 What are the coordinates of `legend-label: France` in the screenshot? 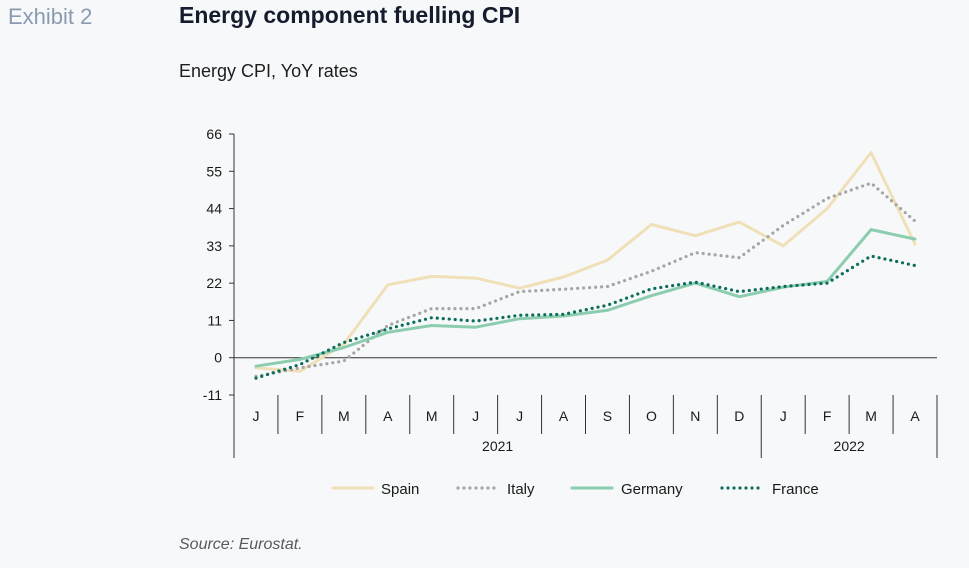 It's located at (795, 489).